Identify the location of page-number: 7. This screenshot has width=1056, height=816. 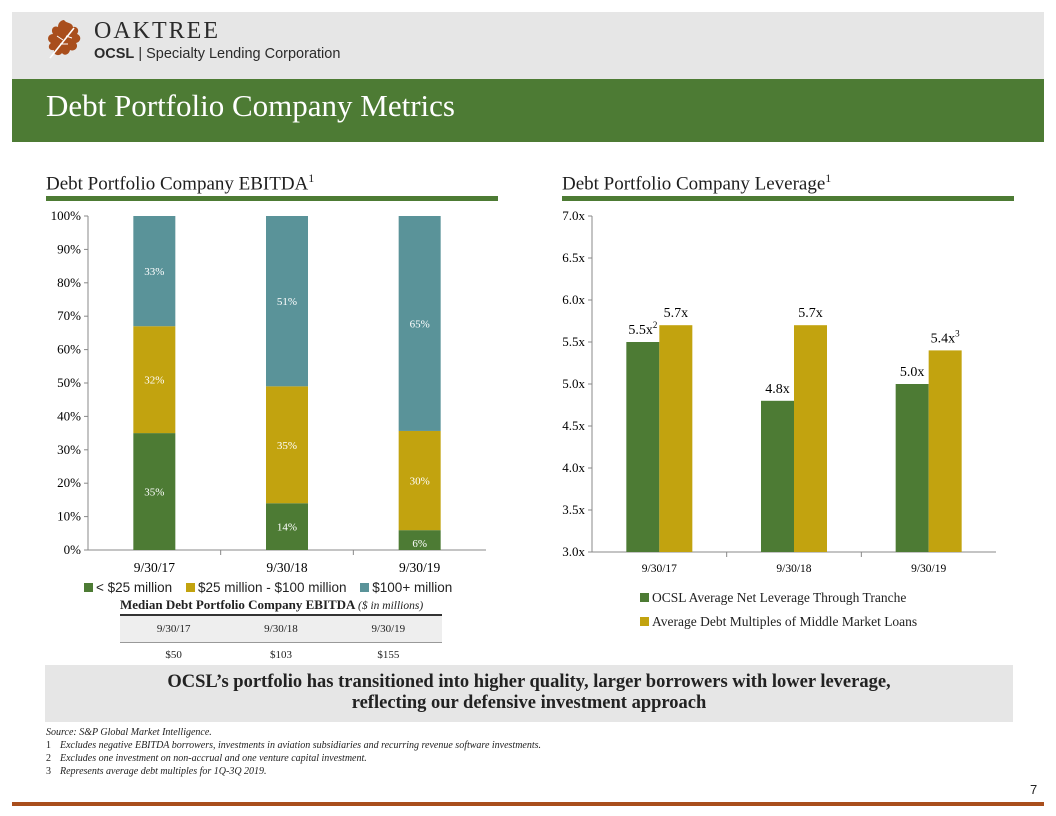
(1034, 789).